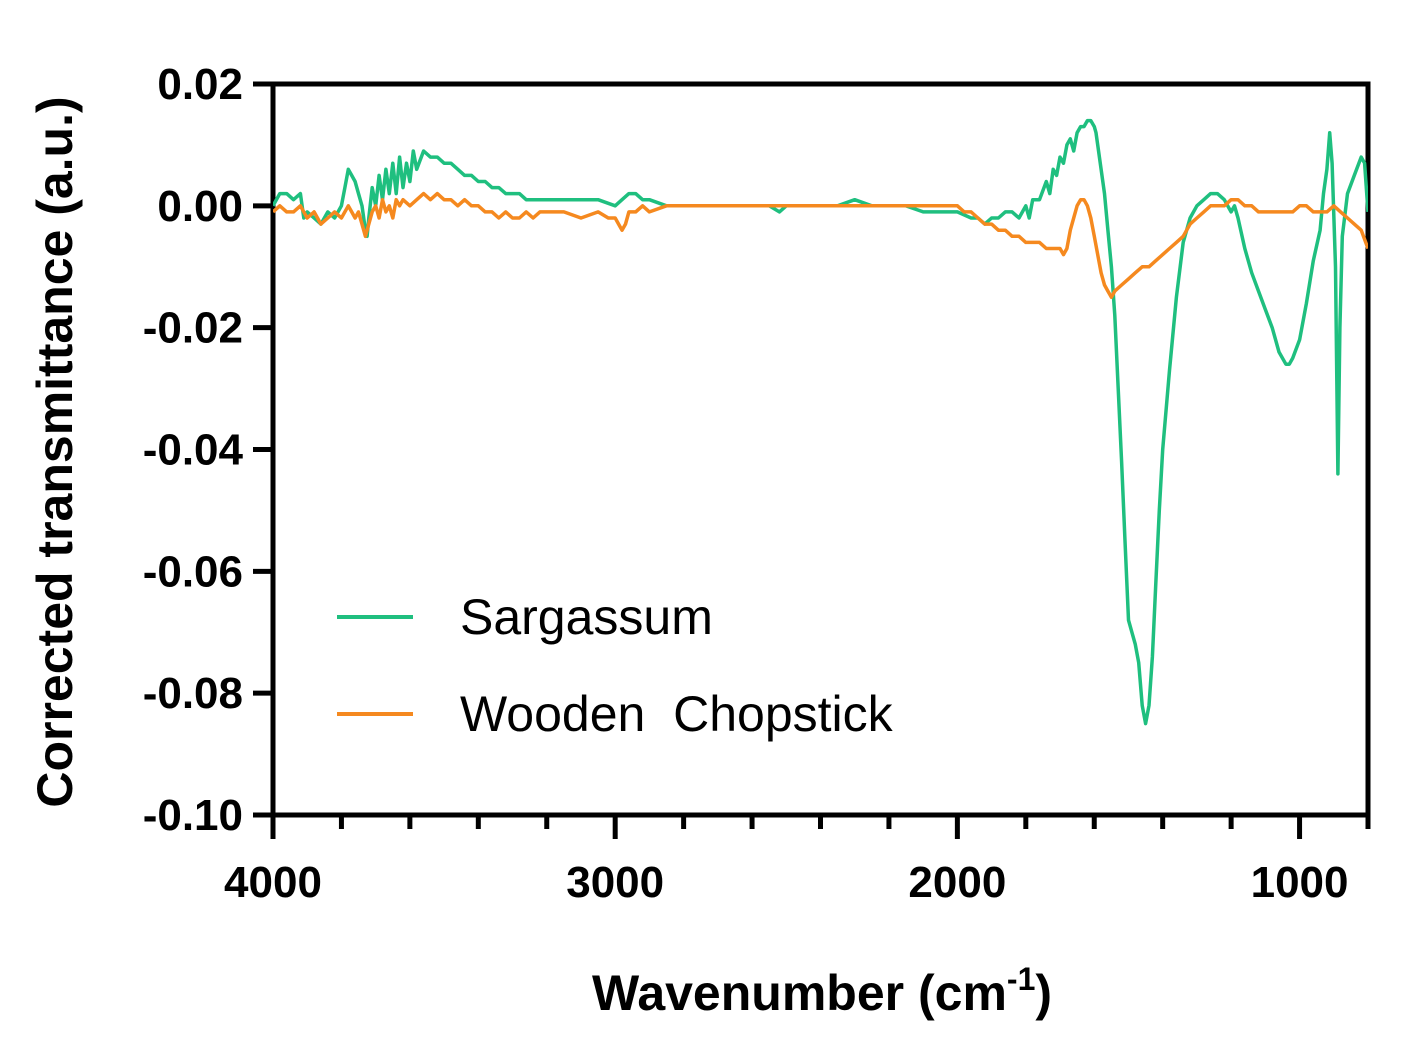 This screenshot has height=1042, width=1419. Describe the element at coordinates (193, 693) in the screenshot. I see `y-tick-label: -0.08` at that location.